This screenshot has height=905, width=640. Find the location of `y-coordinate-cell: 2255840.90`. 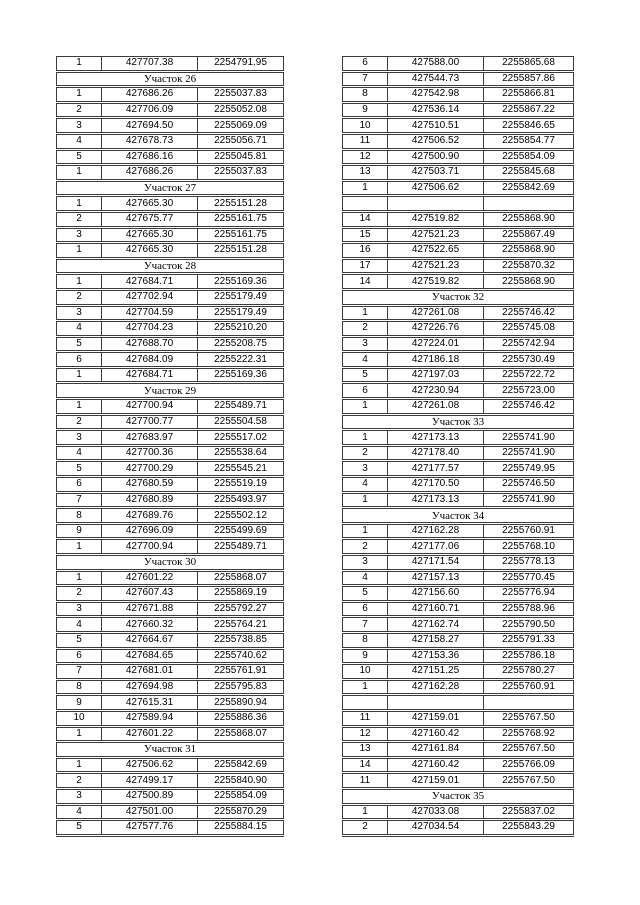

y-coordinate-cell: 2255840.90 is located at coordinates (240, 781).